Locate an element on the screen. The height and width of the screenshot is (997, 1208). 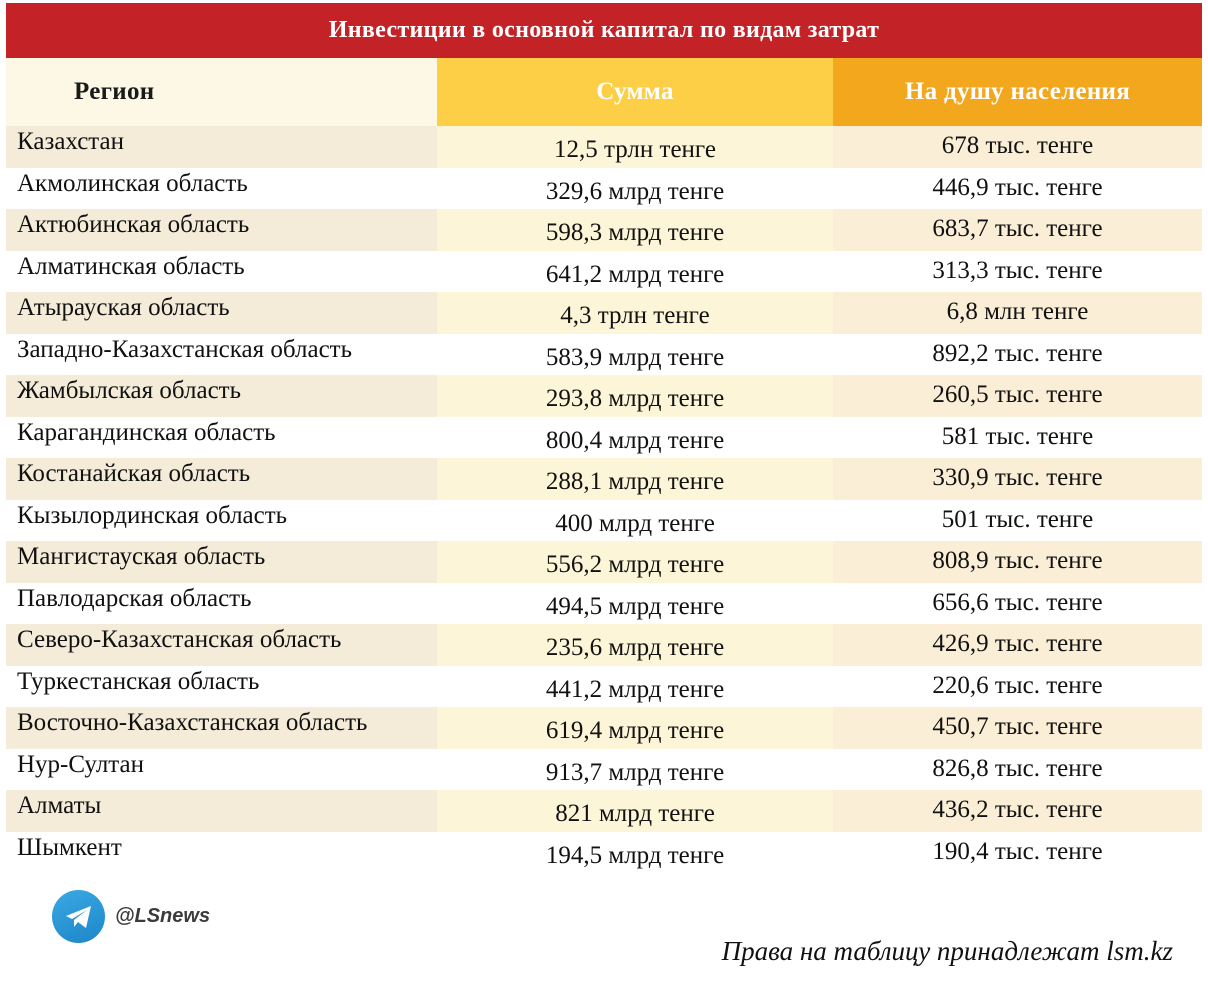
cell-sum: 494,5 млрд тенге is located at coordinates (635, 603).